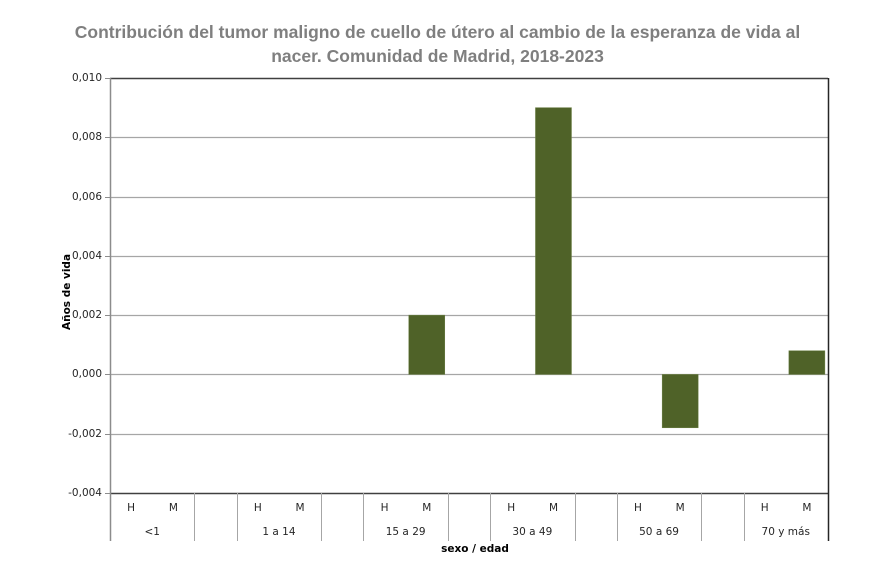  I want to click on bar-70-y-más-M, so click(807, 362).